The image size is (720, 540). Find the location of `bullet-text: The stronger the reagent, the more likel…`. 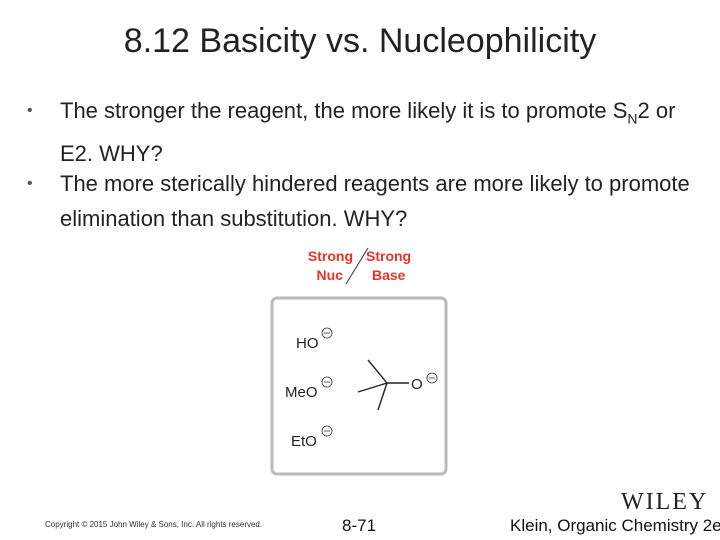

bullet-text: The stronger the reagent, the more likel… is located at coordinates (344, 110).